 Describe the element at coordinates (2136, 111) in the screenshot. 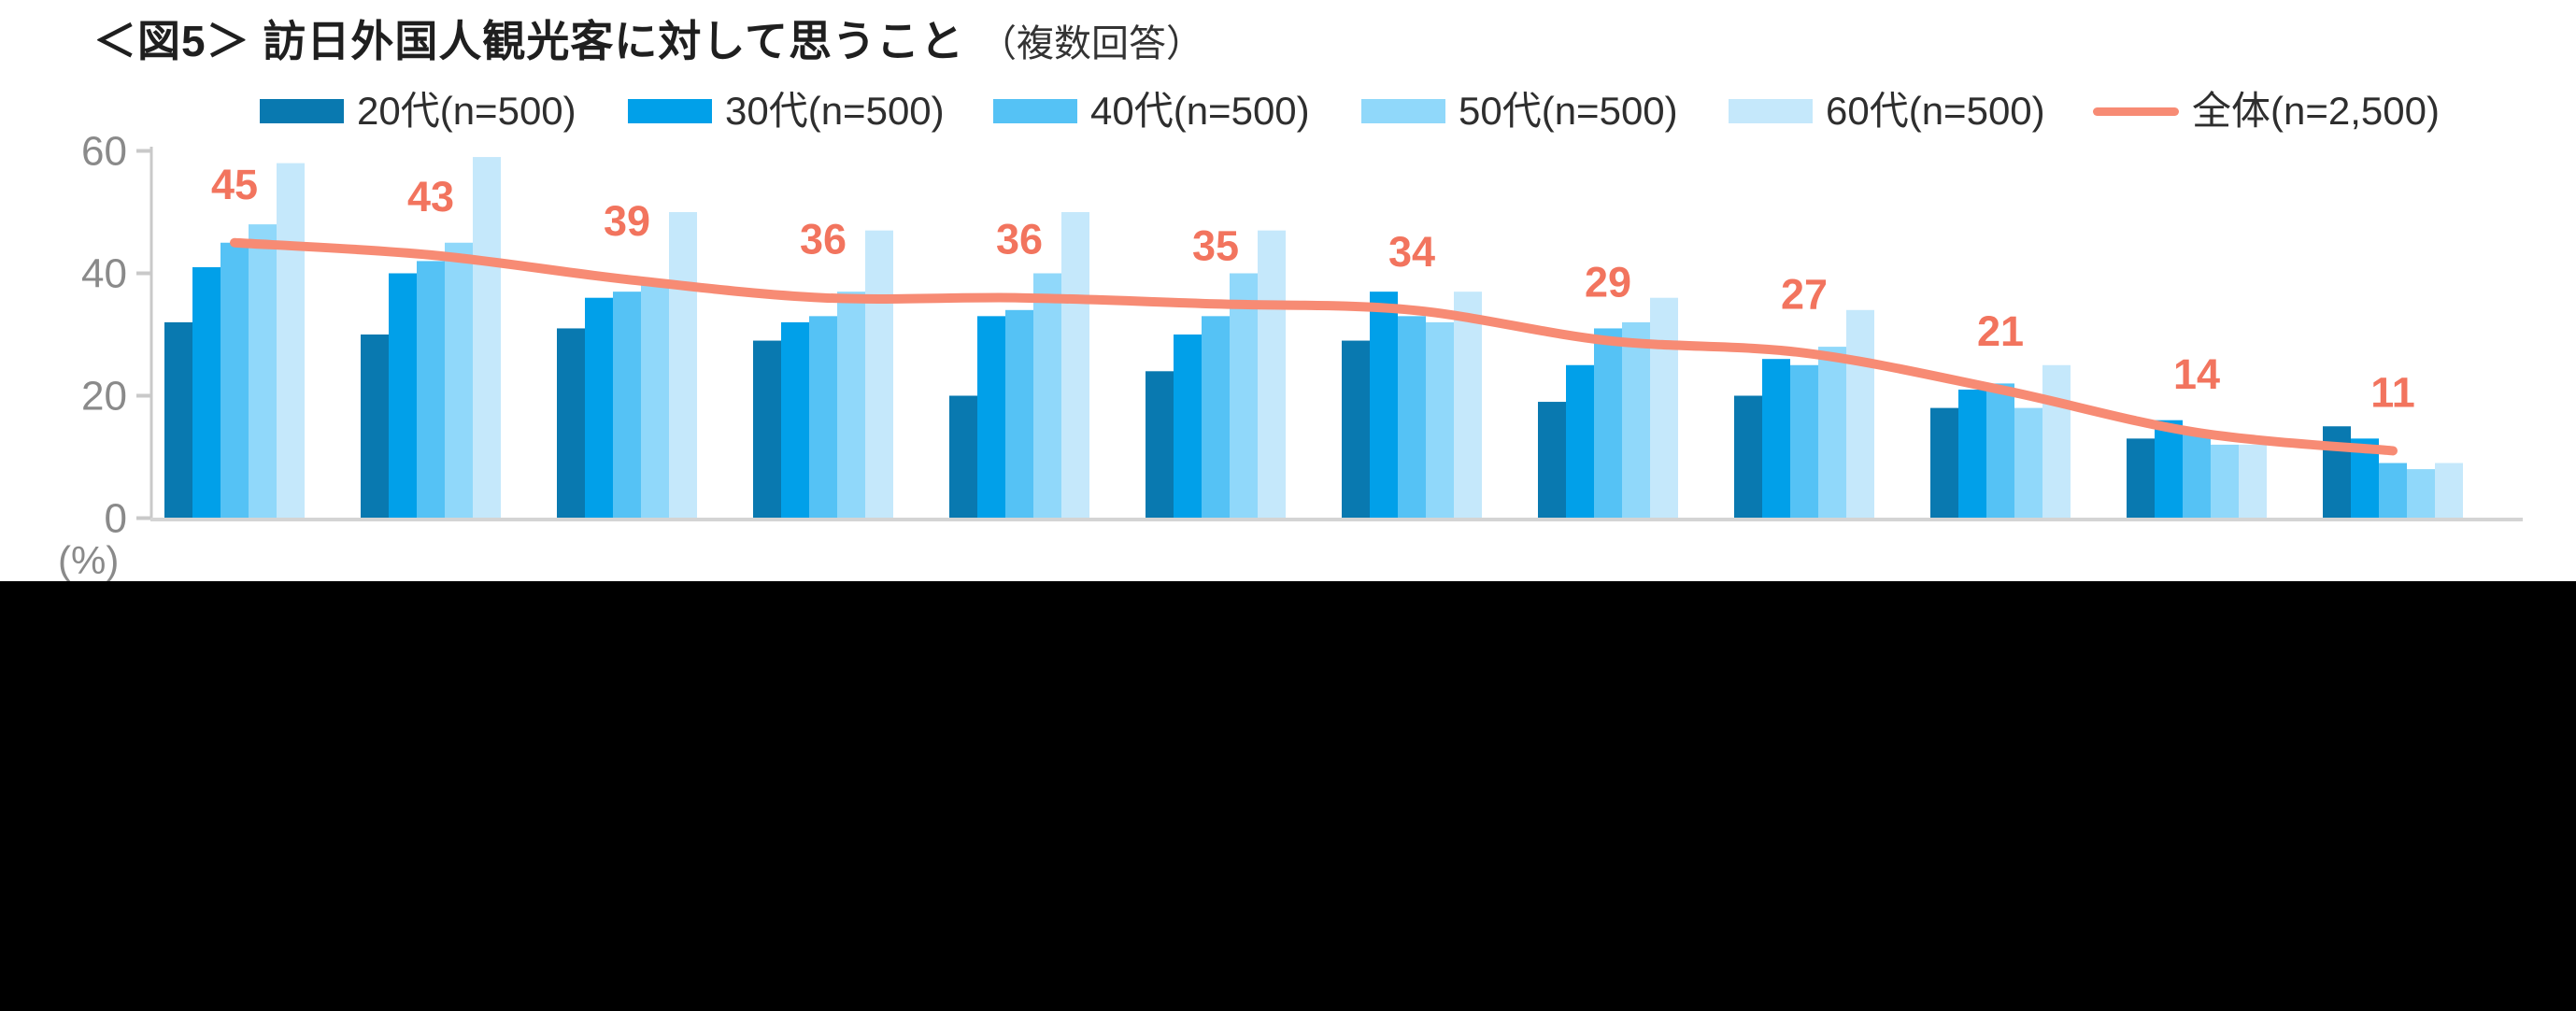

I see `legend-line-swatch-total` at that location.